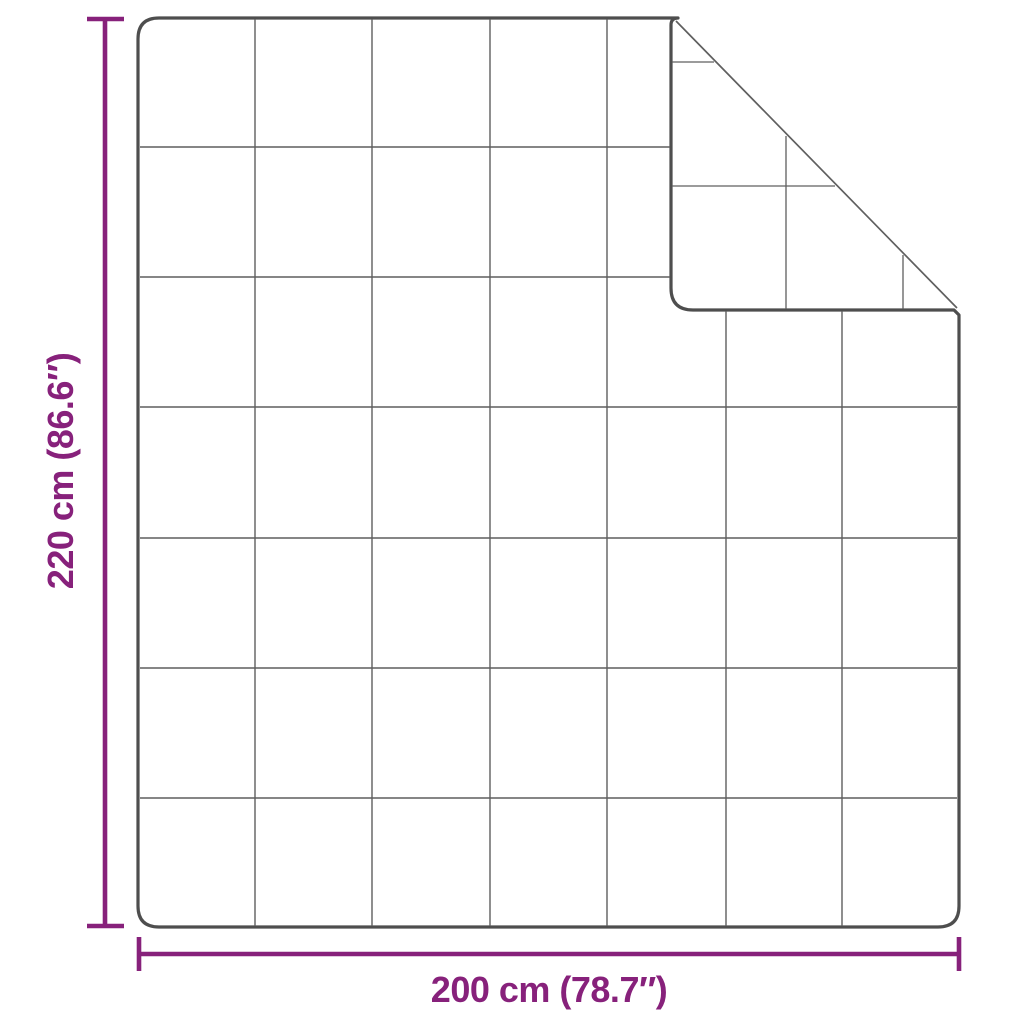 This screenshot has width=1024, height=1024. What do you see at coordinates (60, 471) in the screenshot?
I see `height-dimension-label: 220 cm (86.6″)` at bounding box center [60, 471].